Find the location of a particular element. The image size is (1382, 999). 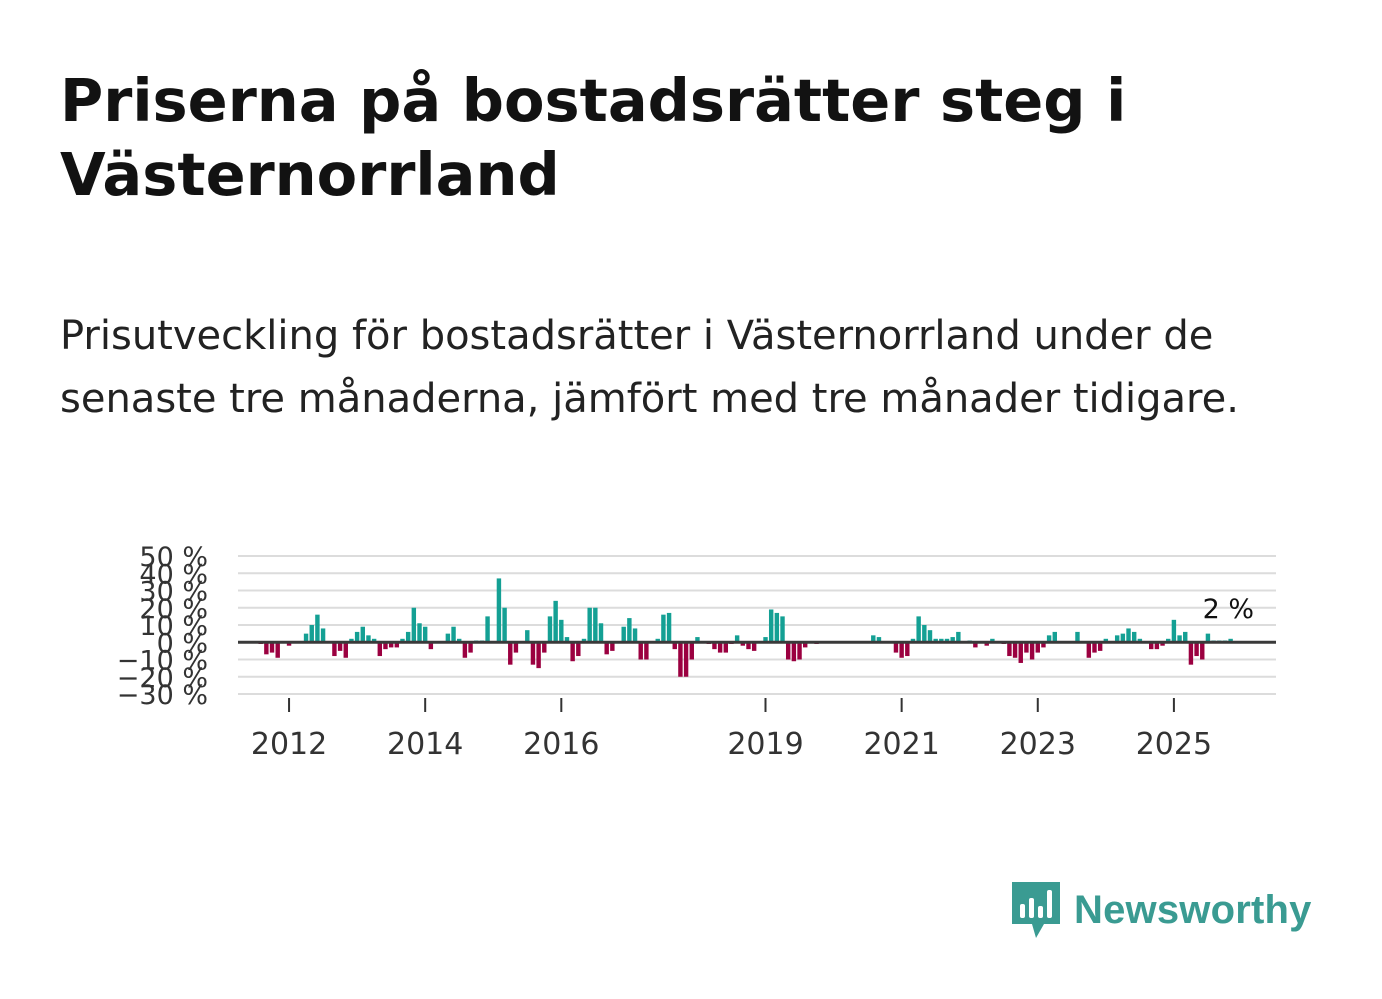

grid-layer is located at coordinates (757, 625).